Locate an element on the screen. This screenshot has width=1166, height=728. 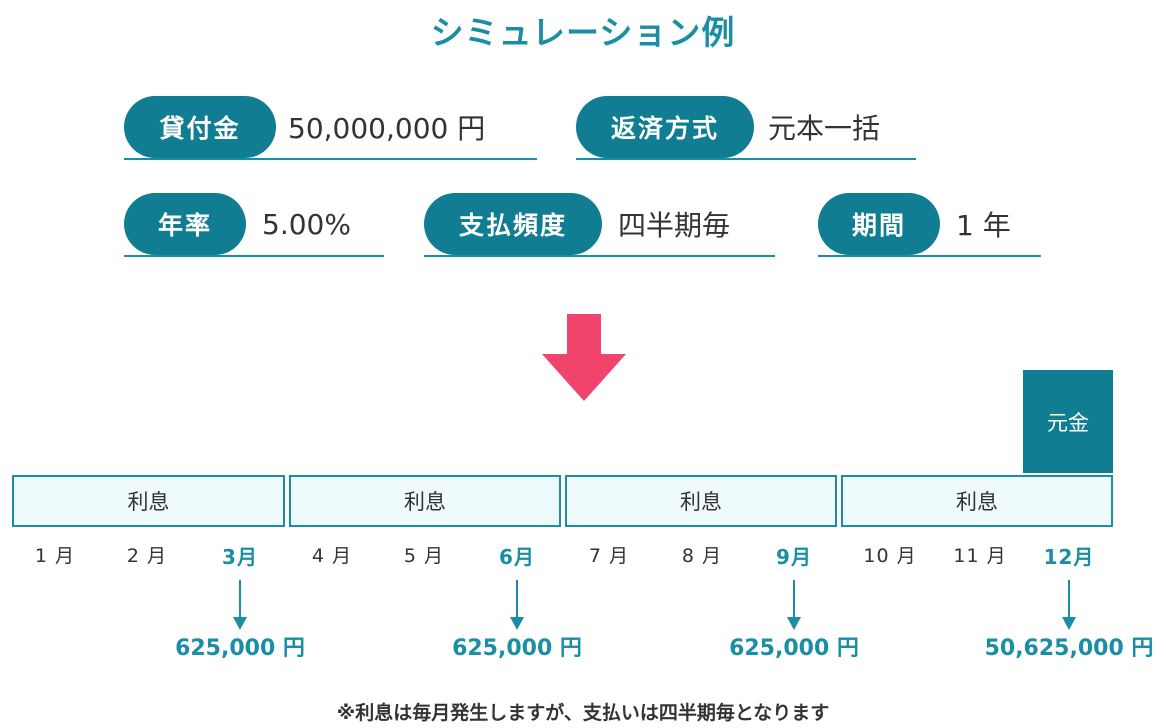
param-value: 元本一括 is located at coordinates (824, 128).